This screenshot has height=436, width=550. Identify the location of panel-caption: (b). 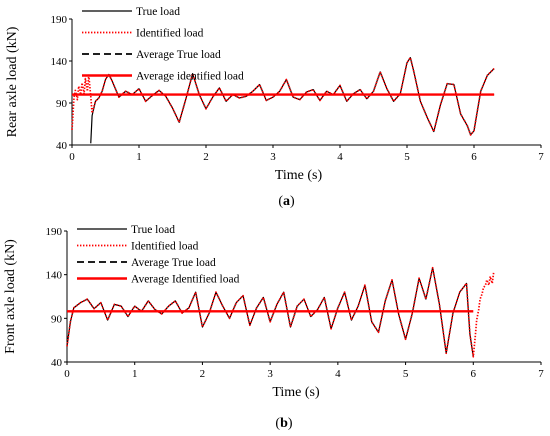
(283, 423).